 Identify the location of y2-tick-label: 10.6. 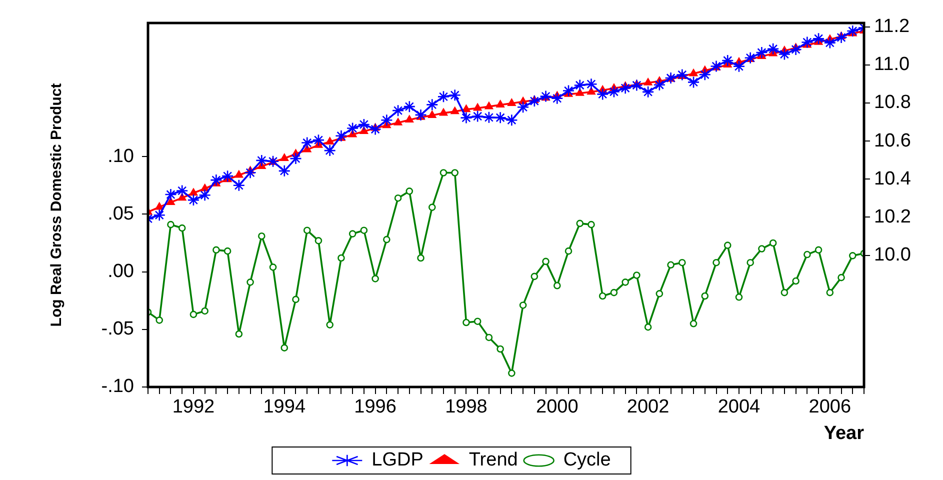
(892, 141).